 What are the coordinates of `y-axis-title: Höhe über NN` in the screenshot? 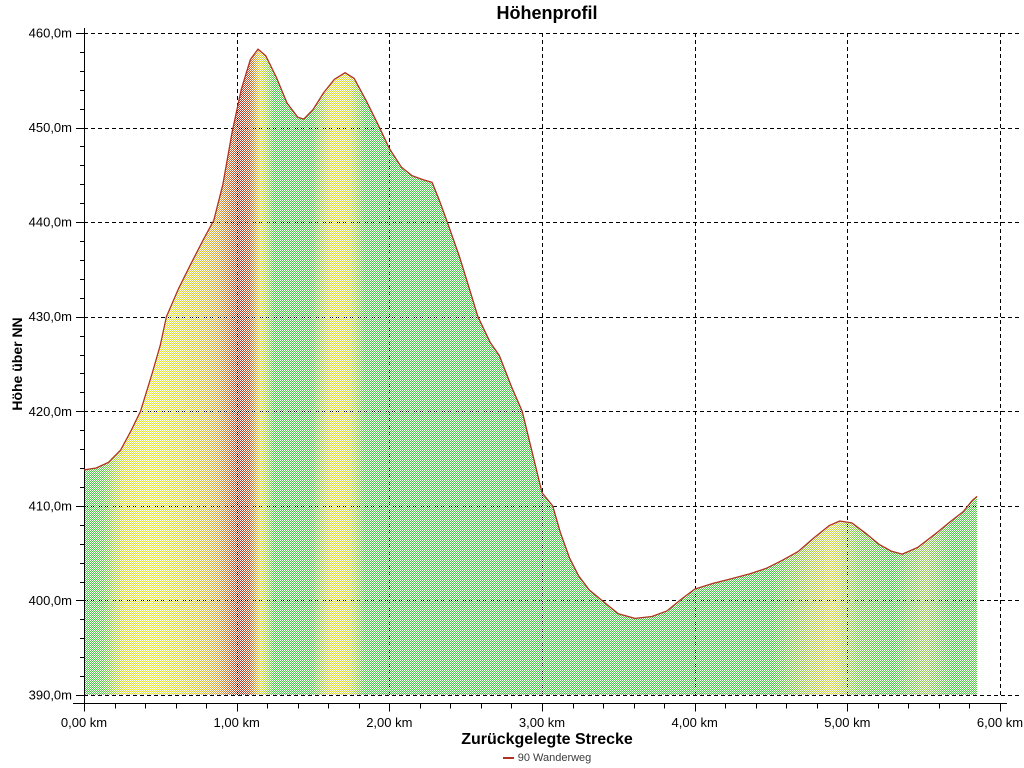 It's located at (17, 364).